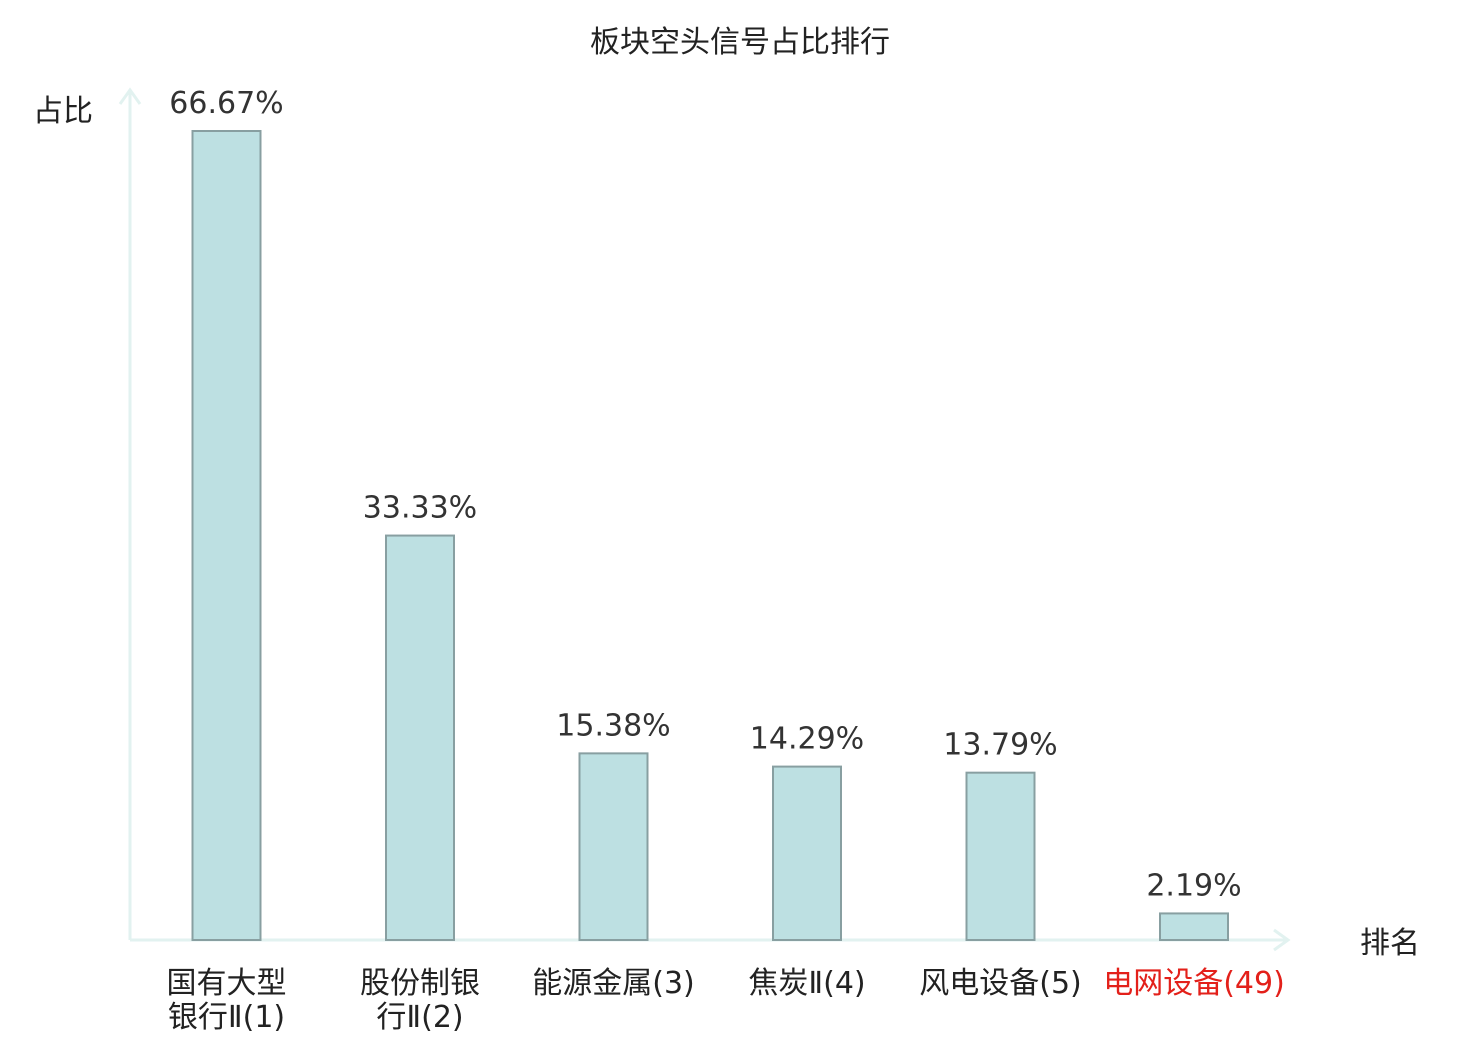 Image resolution: width=1480 pixels, height=1040 pixels. I want to click on x-tick-label-5: 风电设备(5), so click(1000, 983).